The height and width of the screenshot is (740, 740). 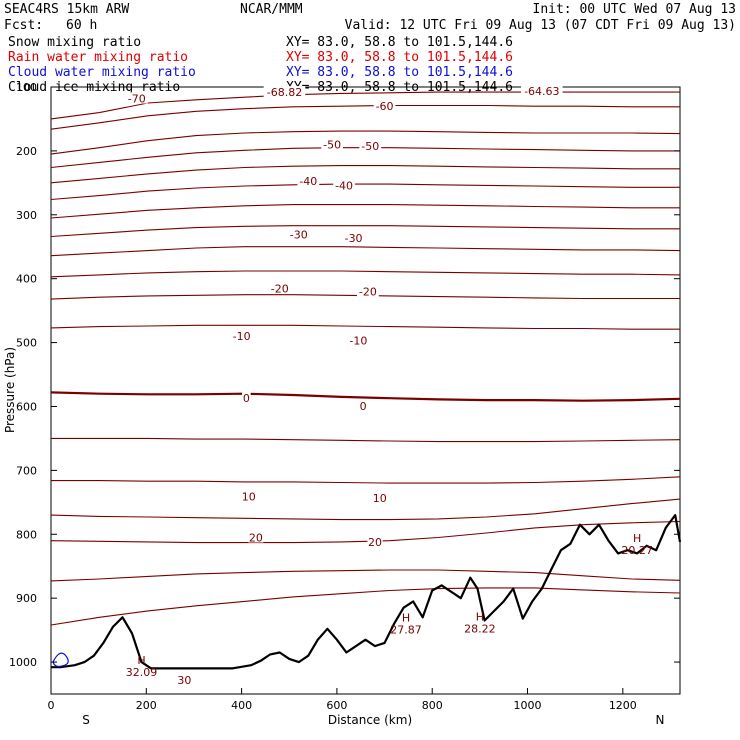 I want to click on x-tick-label: 1200, so click(x=623, y=705).